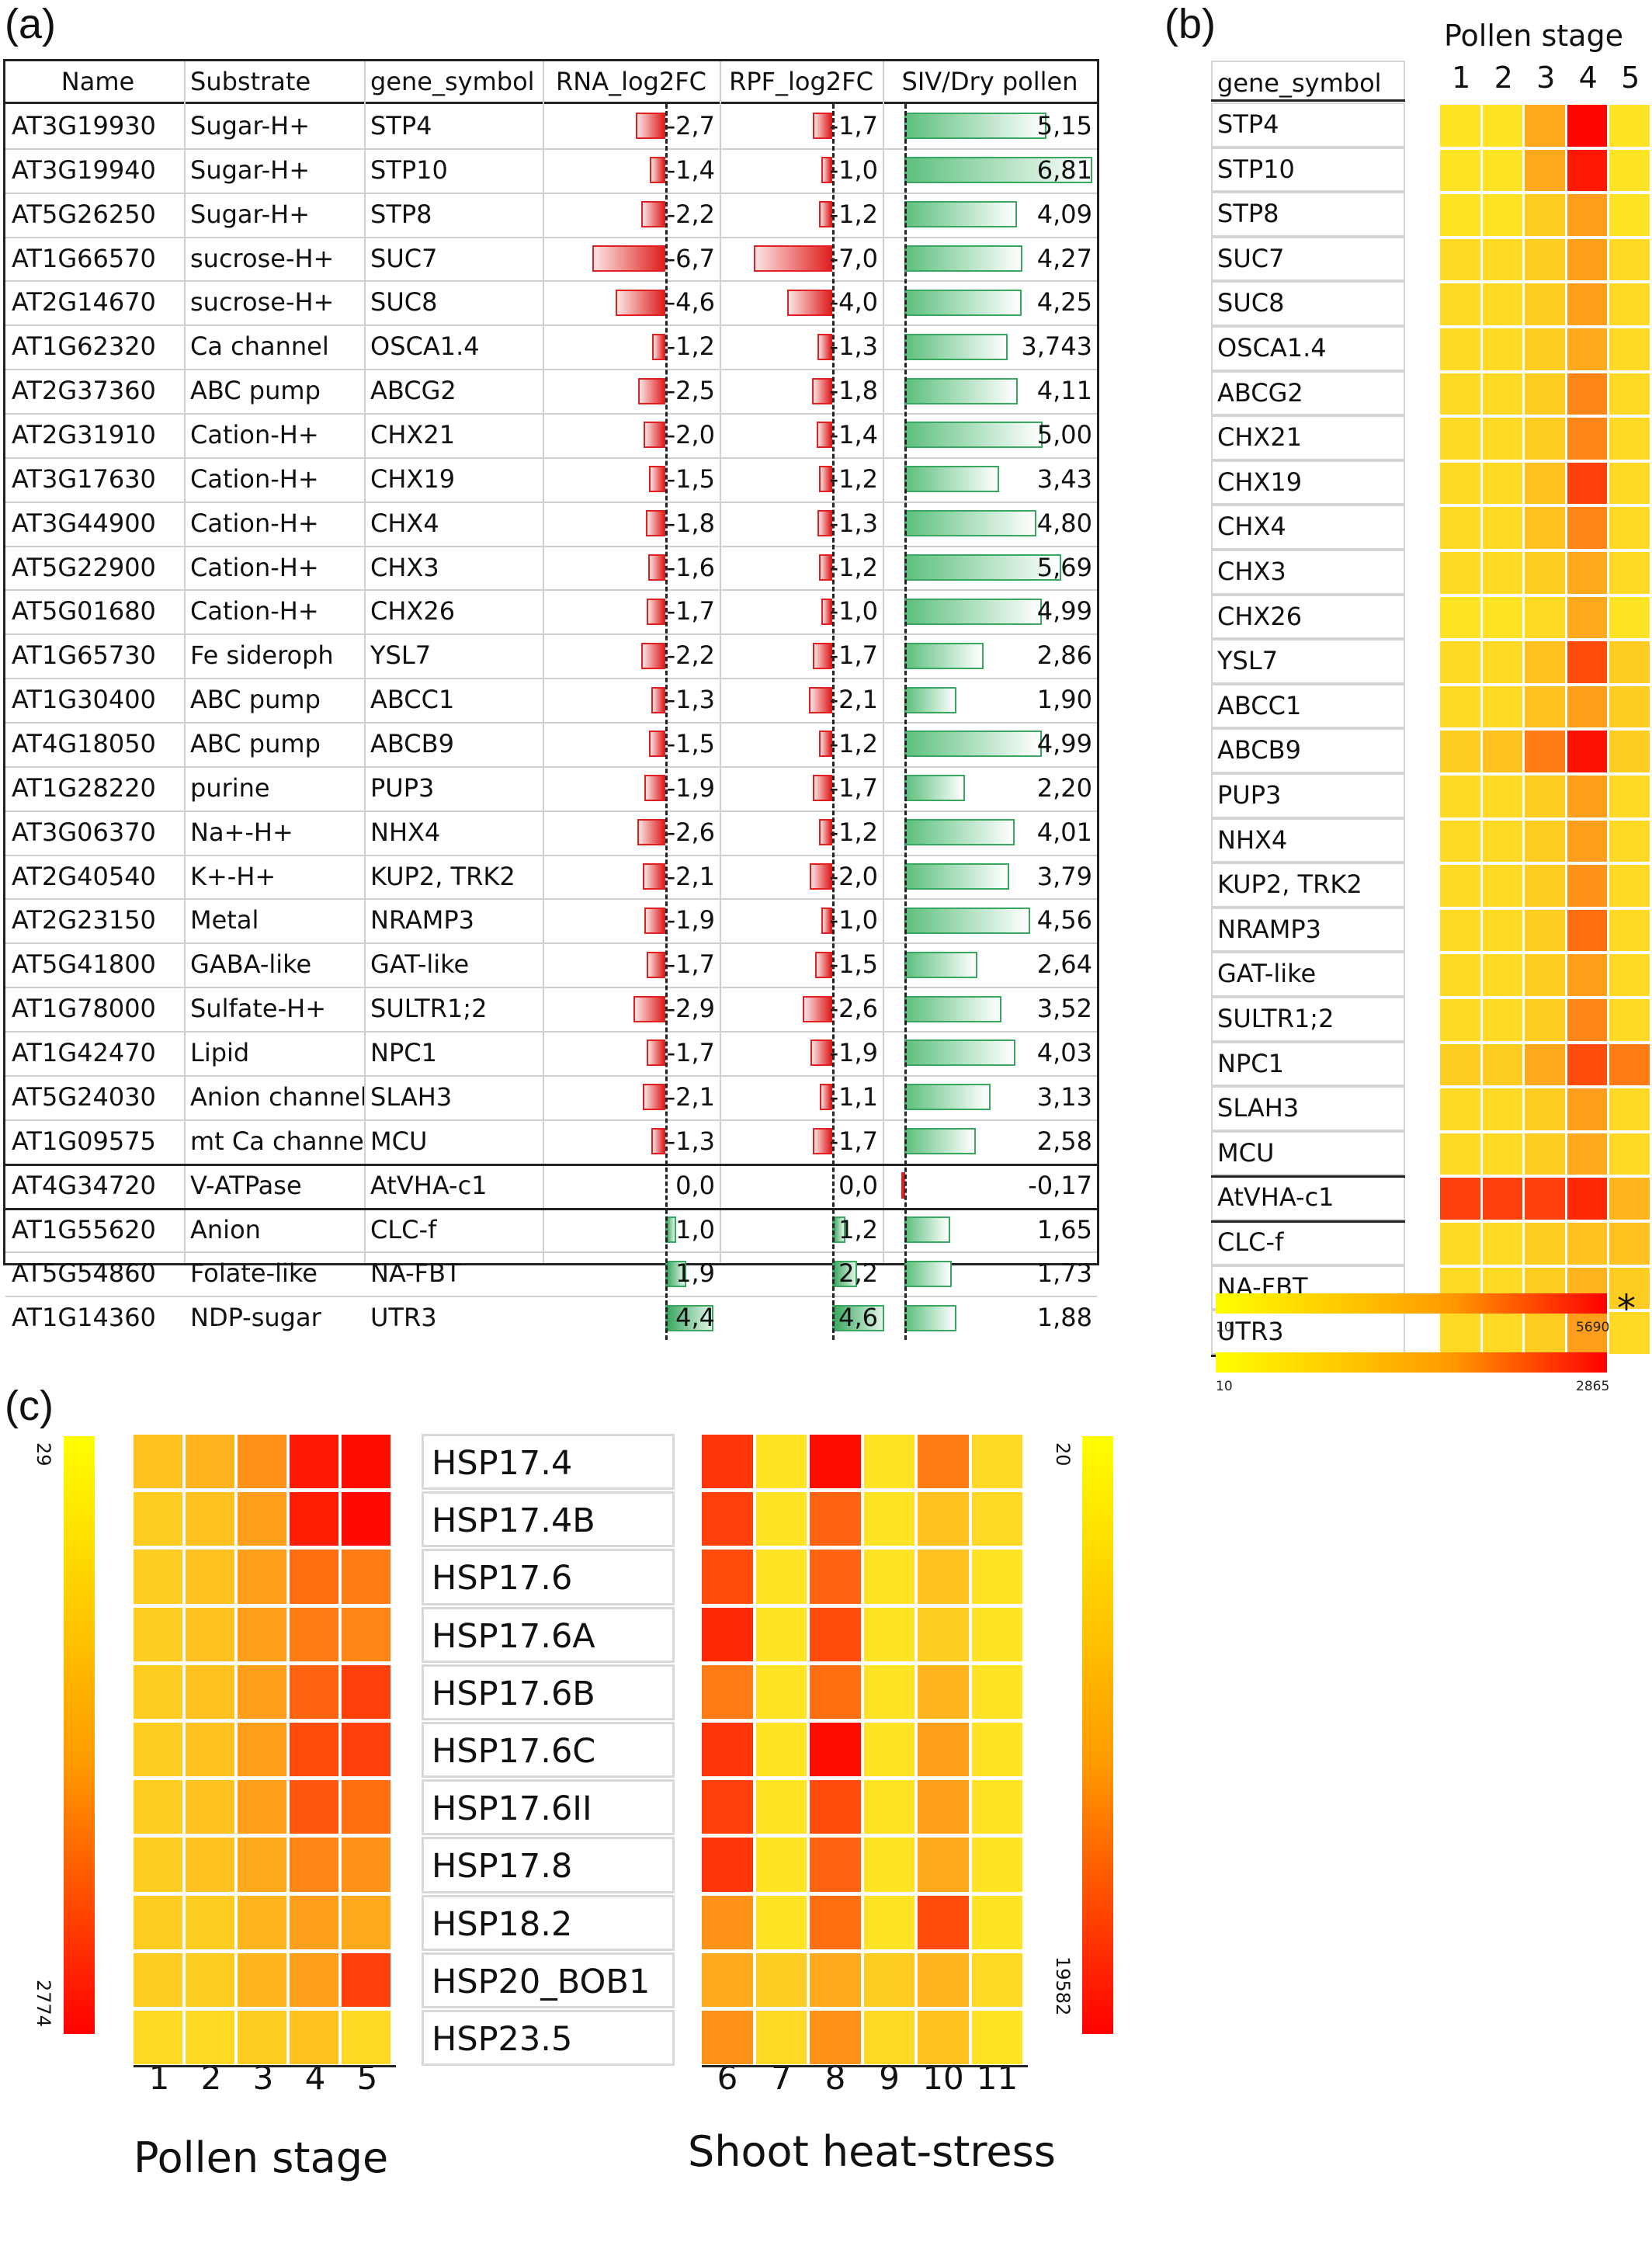  What do you see at coordinates (84, 567) in the screenshot?
I see `table-cell: AT5G22900` at bounding box center [84, 567].